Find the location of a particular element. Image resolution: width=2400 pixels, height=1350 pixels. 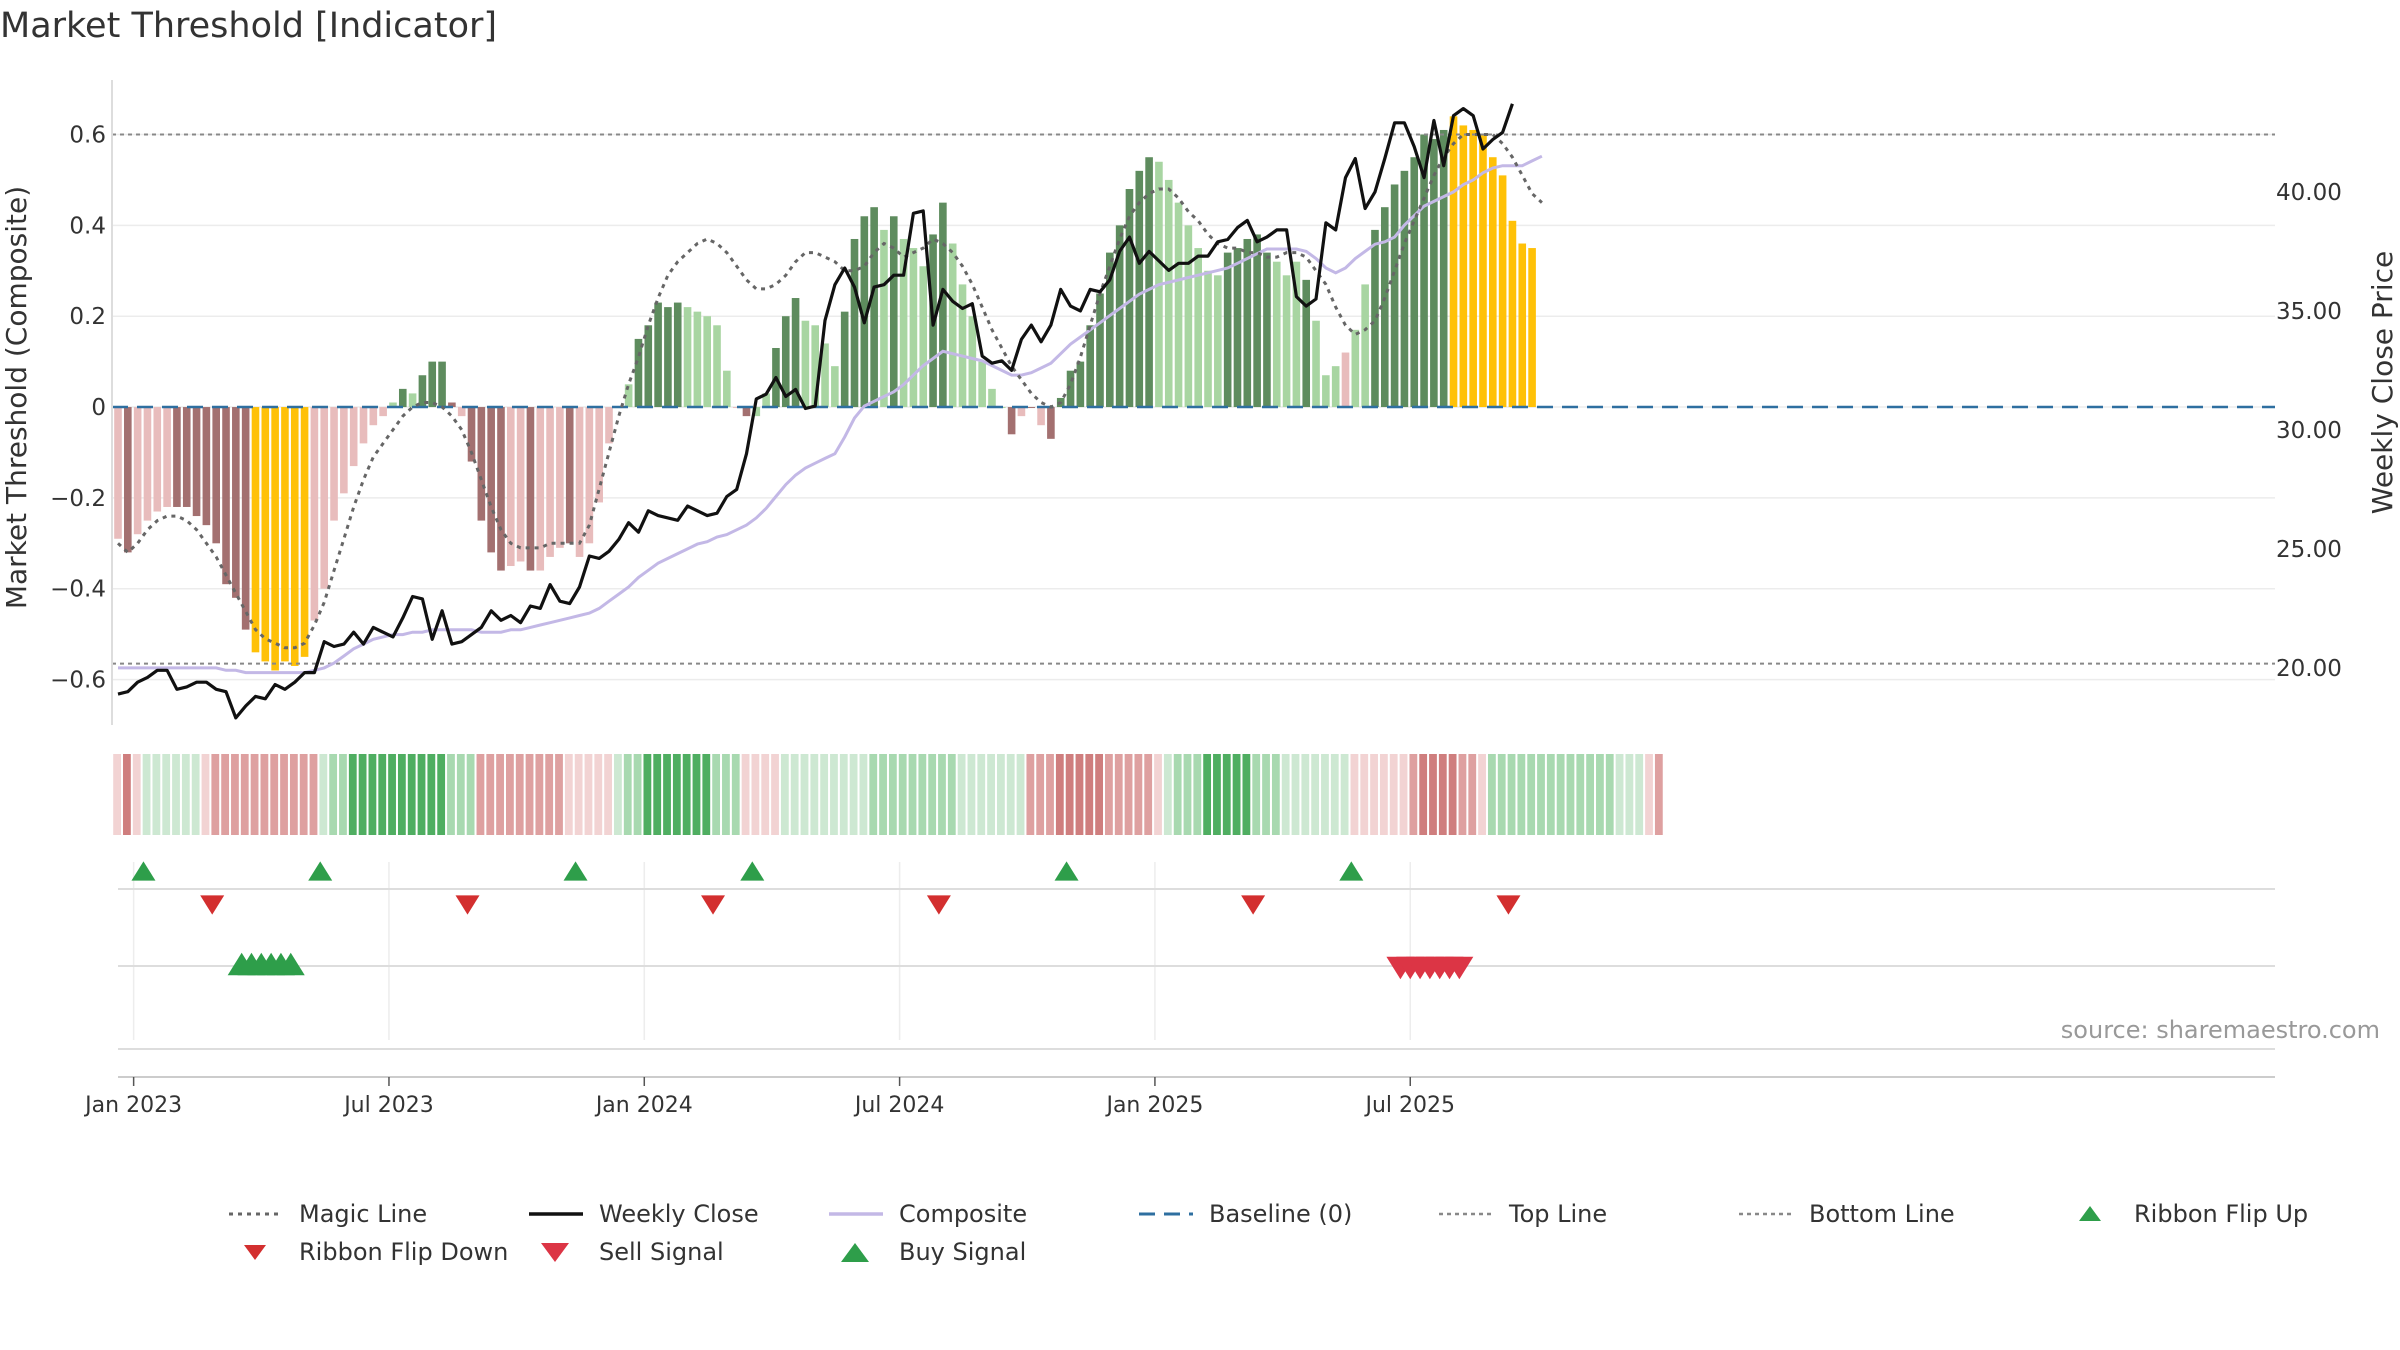

legend-item-flipdown: Ribbon Flip Down is located at coordinates (366, 1252).